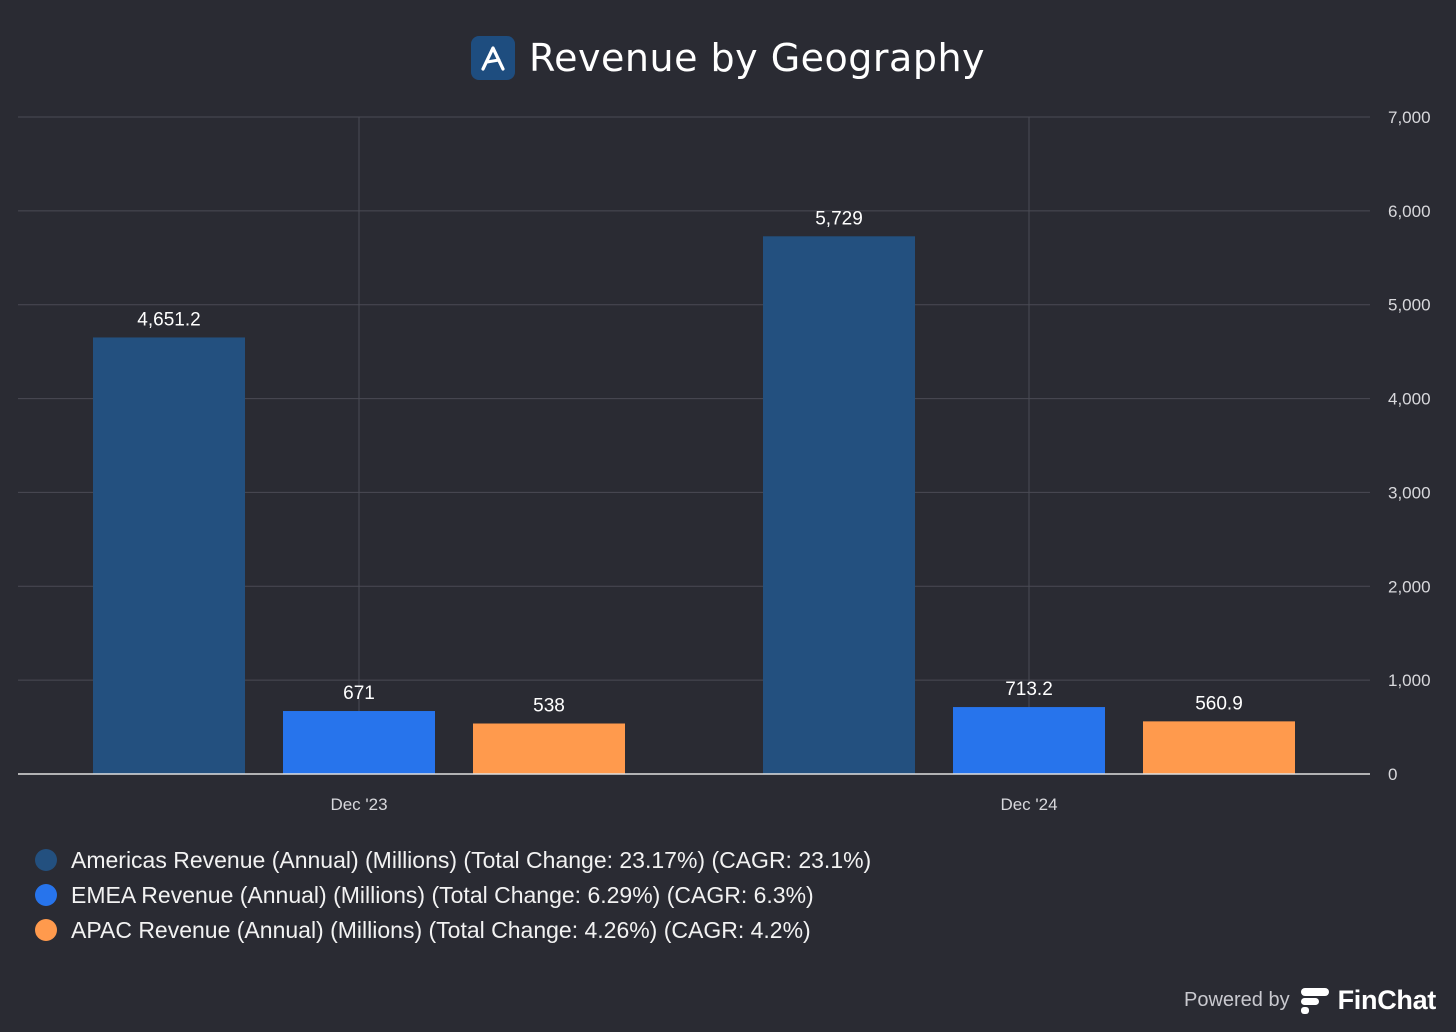 This screenshot has height=1032, width=1456. What do you see at coordinates (358, 804) in the screenshot?
I see `x-tick-label: Dec '23` at bounding box center [358, 804].